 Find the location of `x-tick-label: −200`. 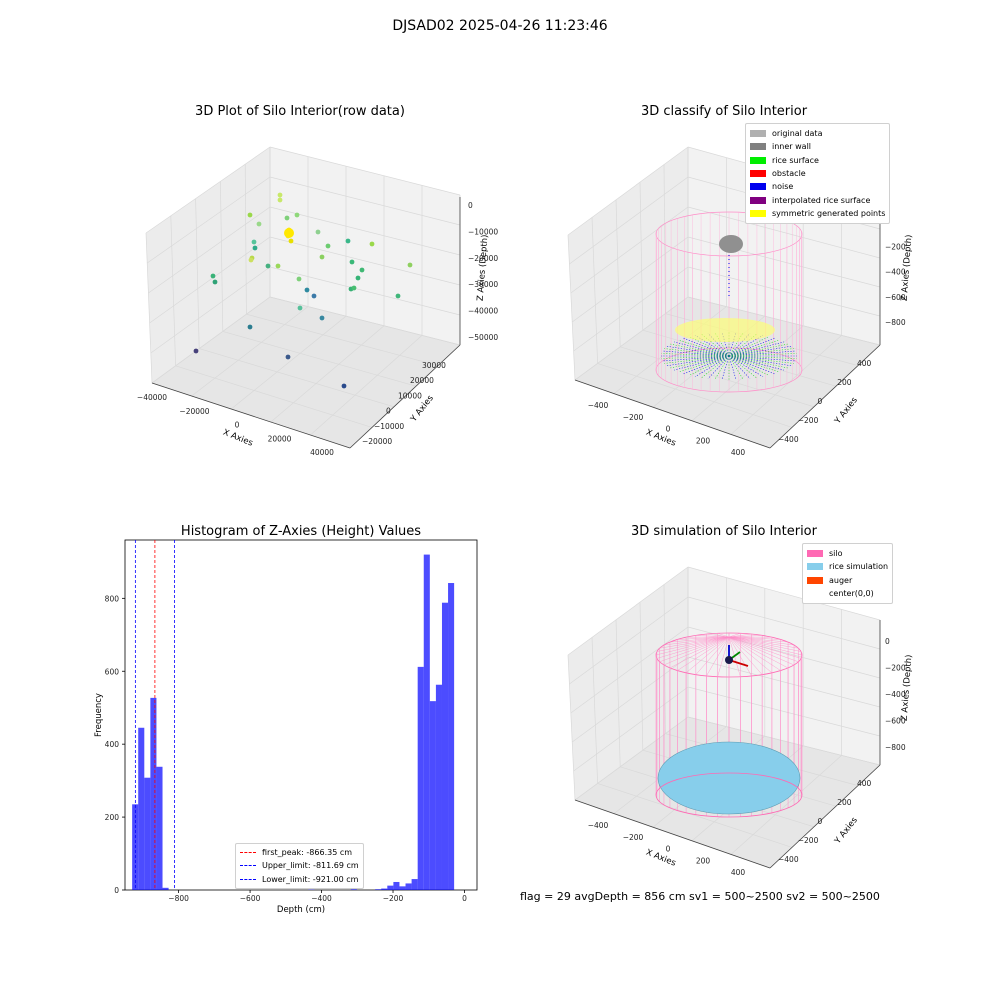

x-tick-label: −200 is located at coordinates (393, 898).